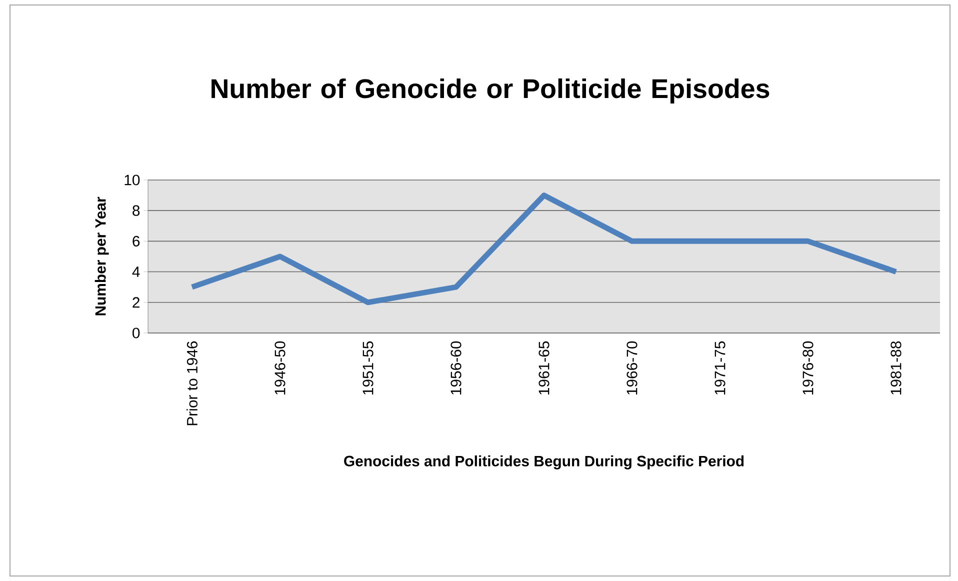 Image resolution: width=958 pixels, height=581 pixels. What do you see at coordinates (136, 210) in the screenshot?
I see `y-tick-label: 8` at bounding box center [136, 210].